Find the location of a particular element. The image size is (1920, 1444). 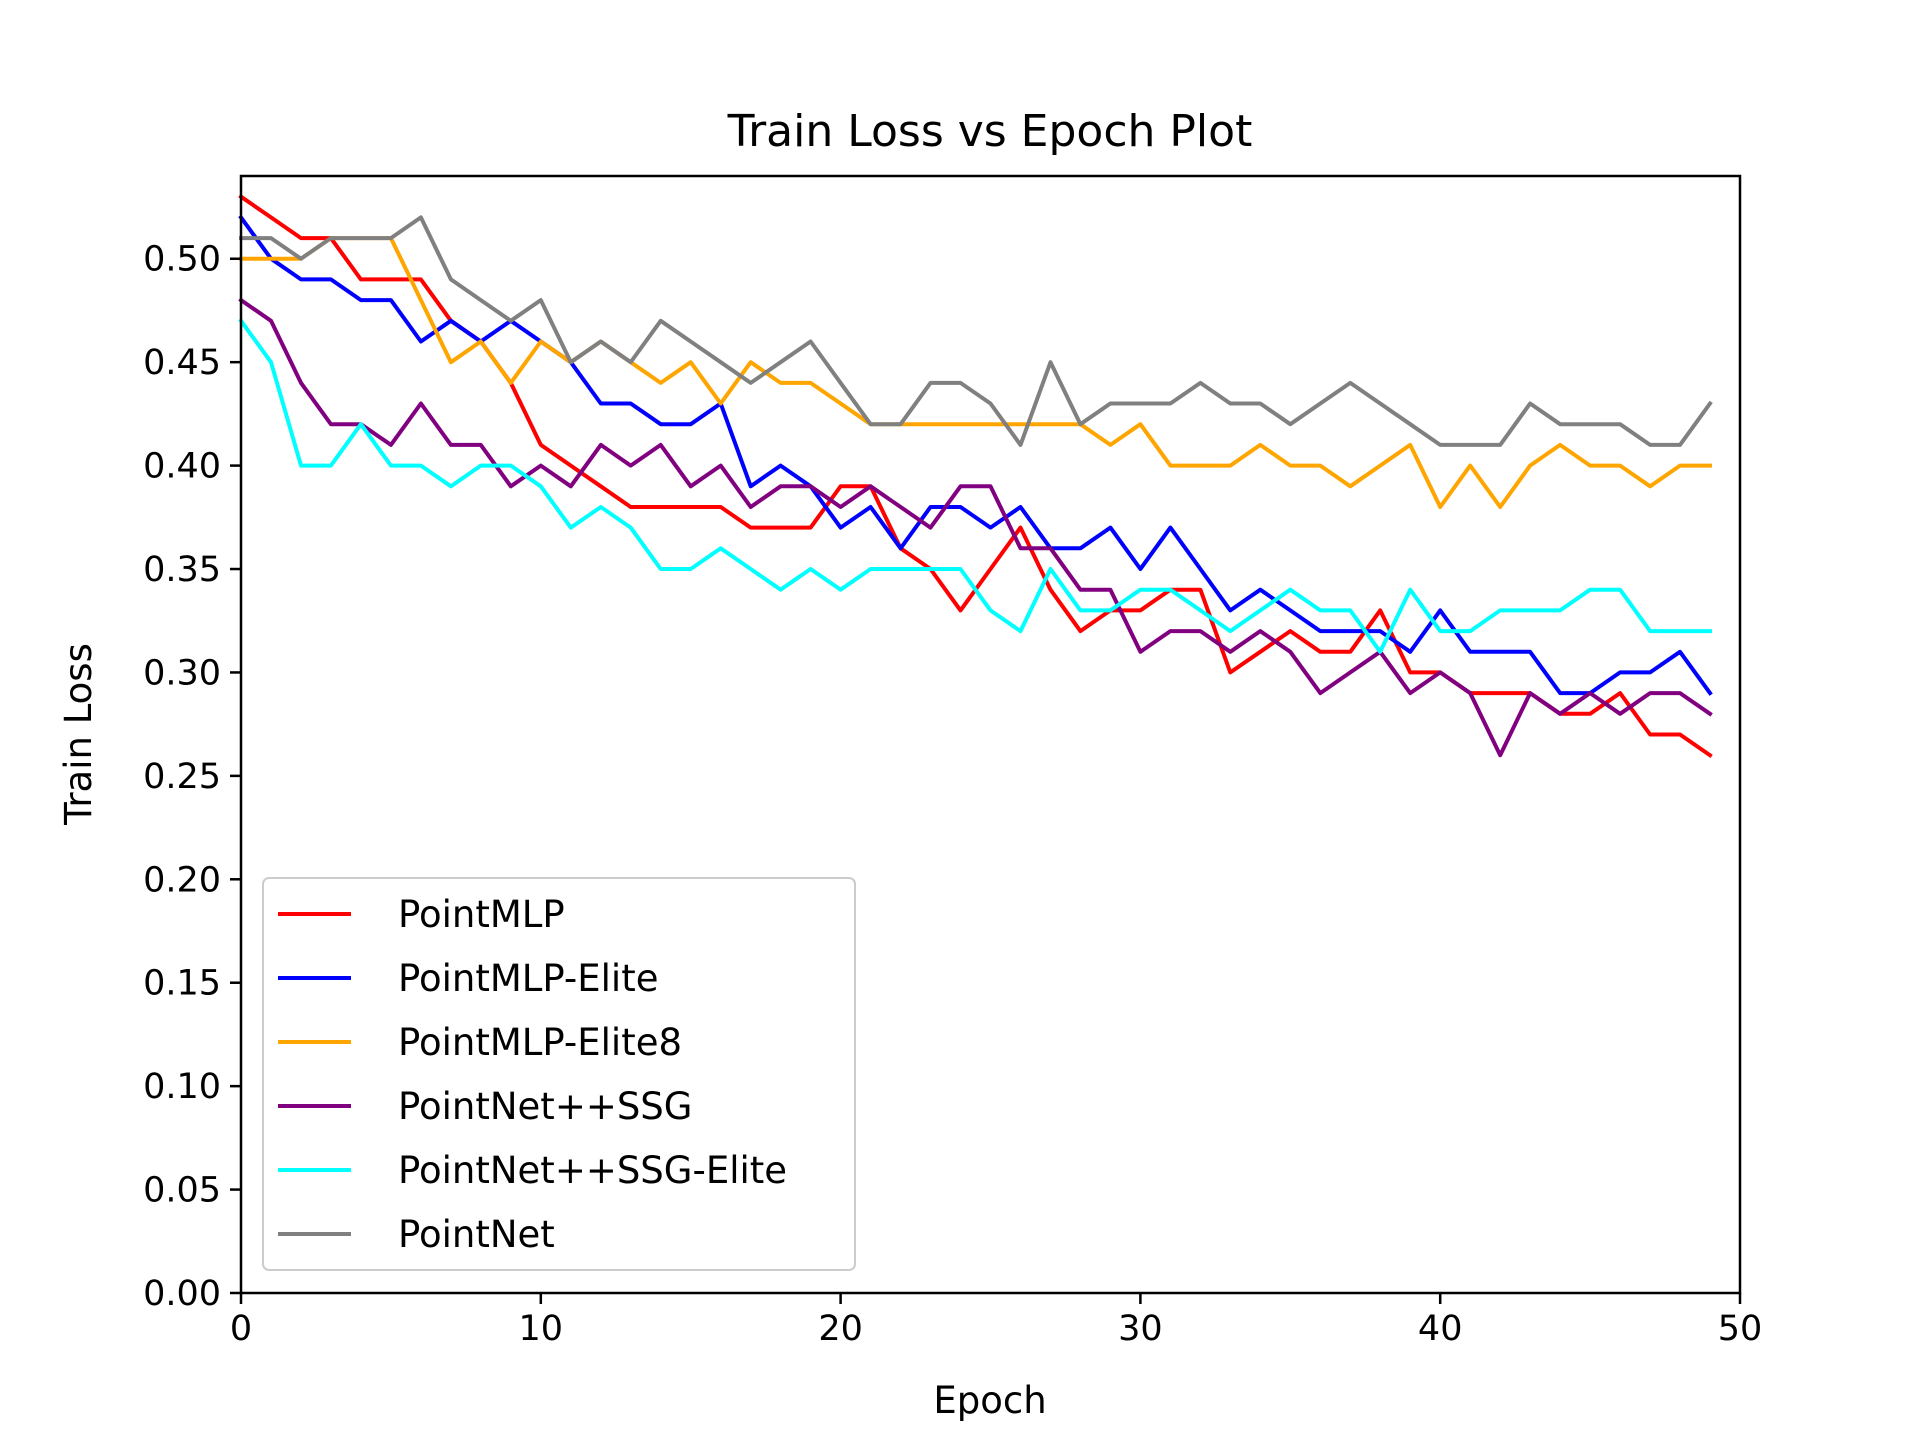

x-tick-label: 10 is located at coordinates (541, 1329).